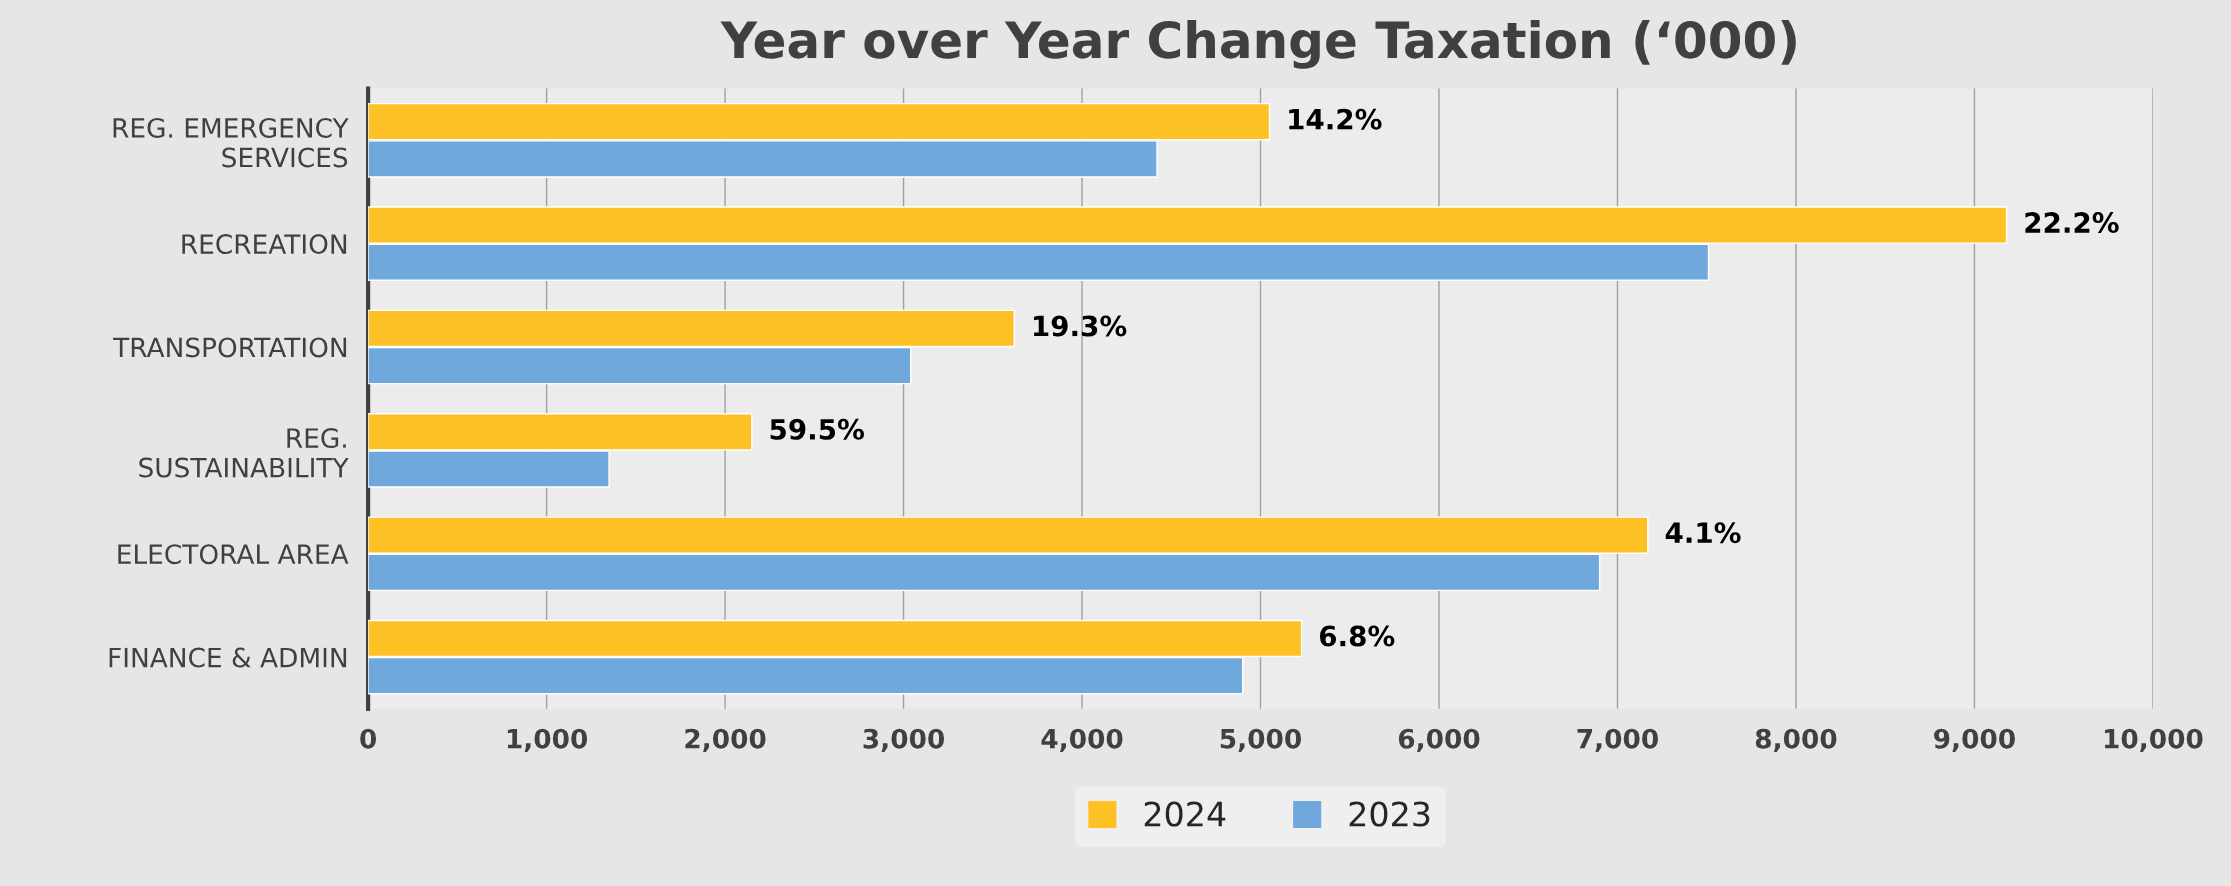 Image resolution: width=2231 pixels, height=886 pixels. I want to click on y-tick-label: ELECTORAL AREA, so click(233, 554).